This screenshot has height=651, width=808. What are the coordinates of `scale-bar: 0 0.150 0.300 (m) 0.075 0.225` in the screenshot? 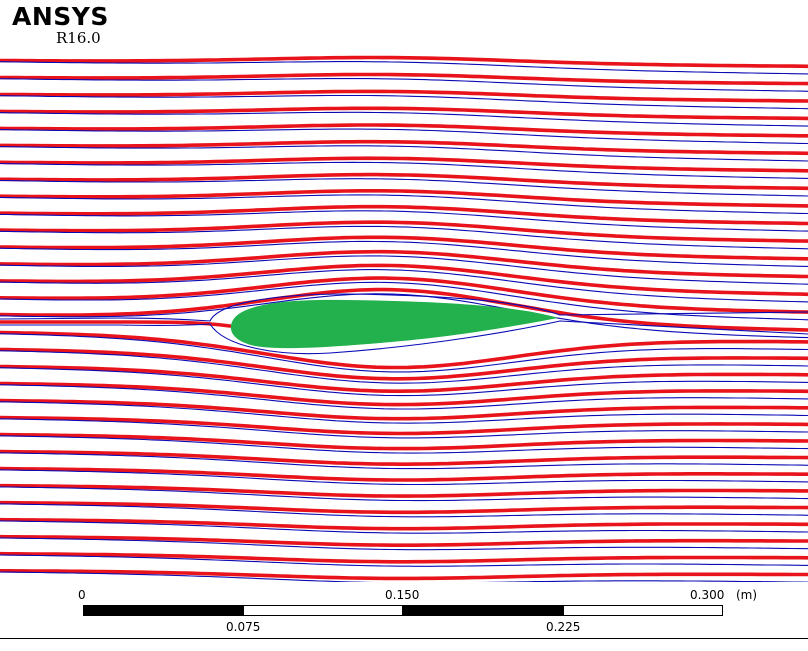 It's located at (404, 616).